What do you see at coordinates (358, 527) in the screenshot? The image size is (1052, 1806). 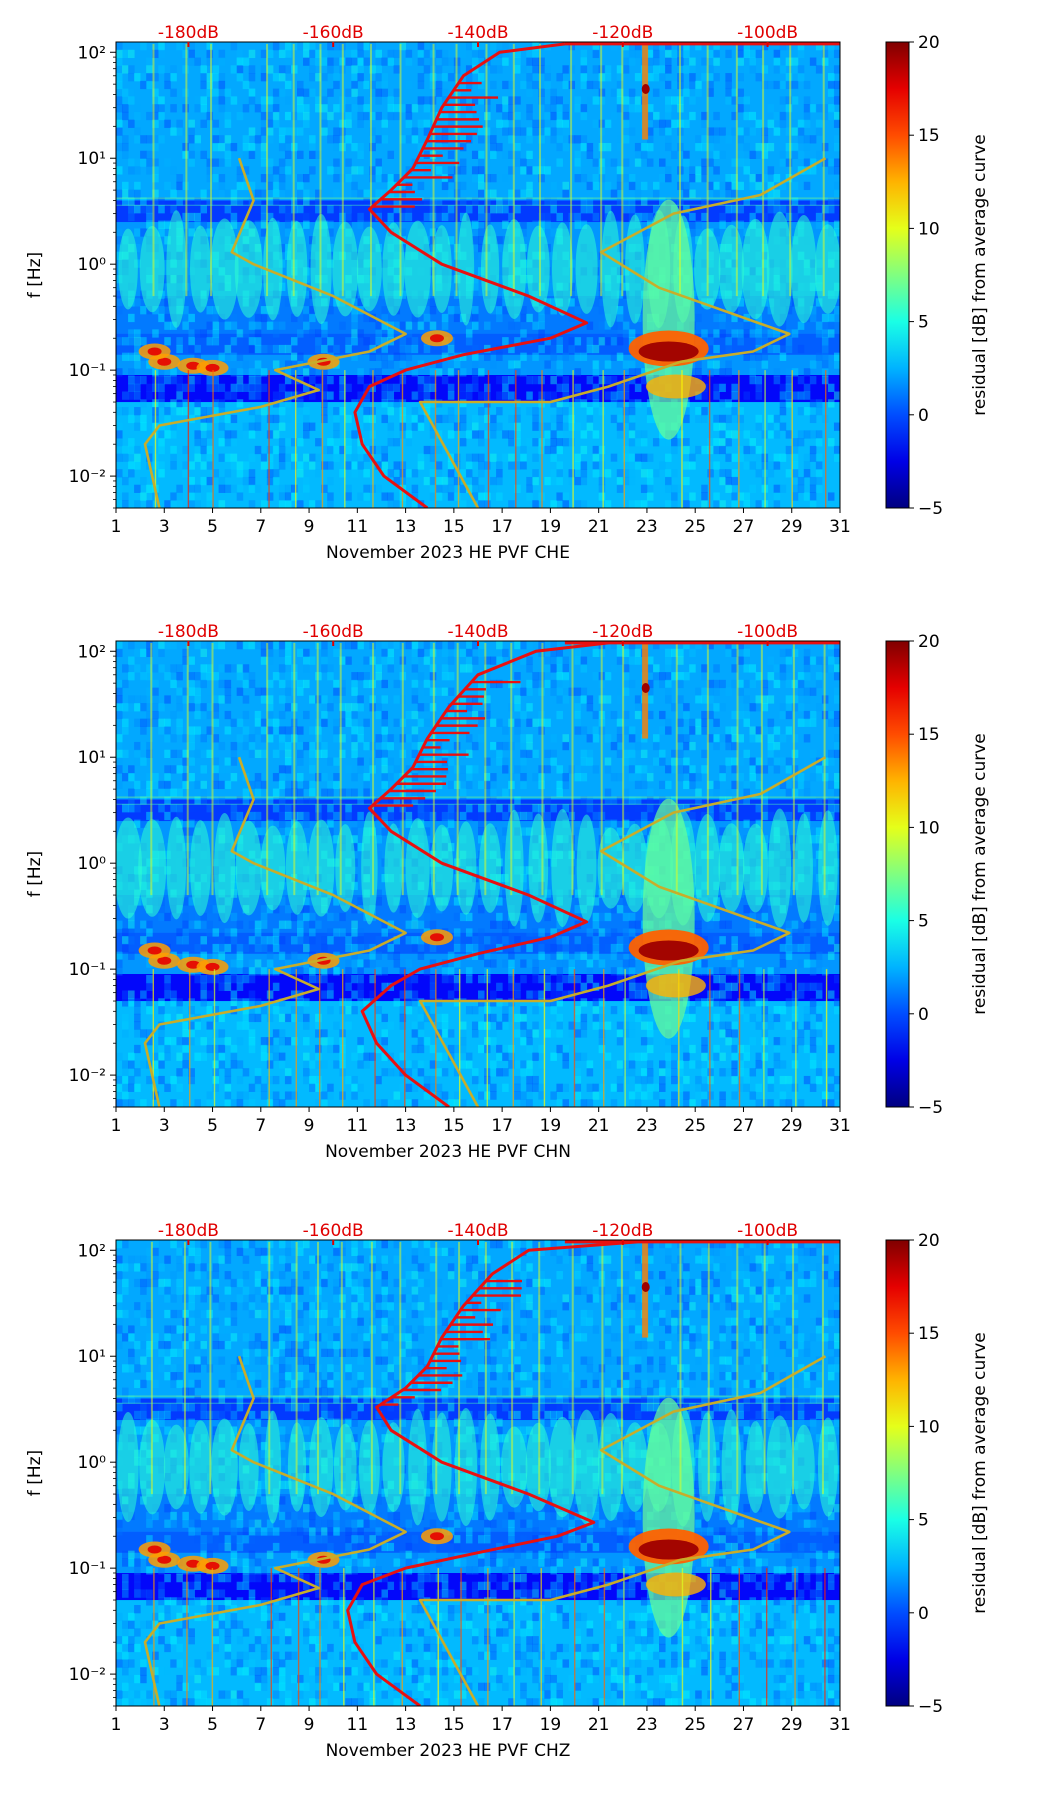 I see `x-tick-label: 11` at bounding box center [358, 527].